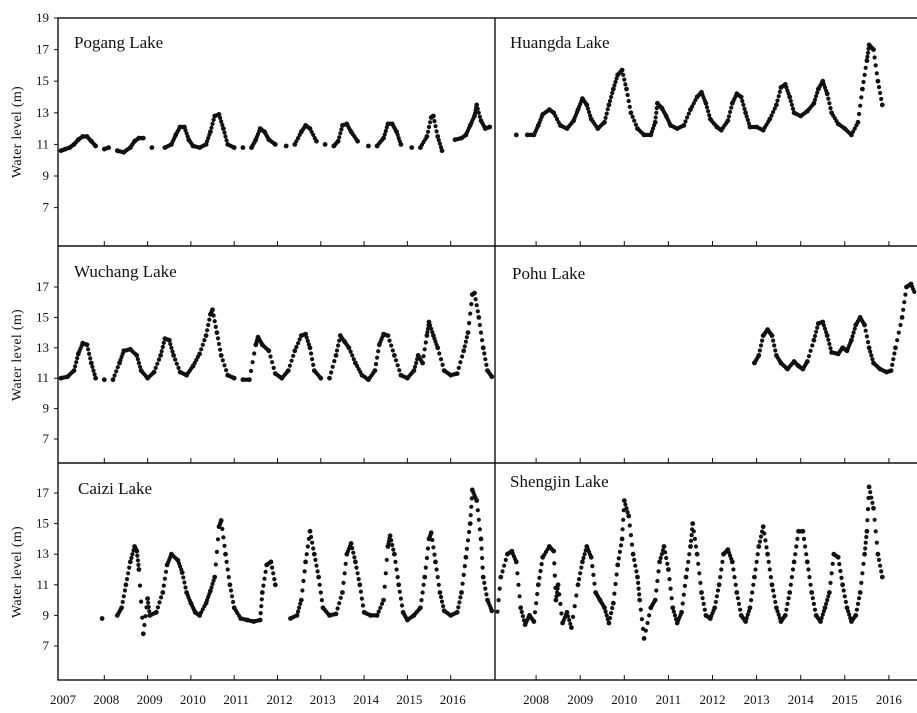  What do you see at coordinates (757, 699) in the screenshot?
I see `x-tick-label: 2013` at bounding box center [757, 699].